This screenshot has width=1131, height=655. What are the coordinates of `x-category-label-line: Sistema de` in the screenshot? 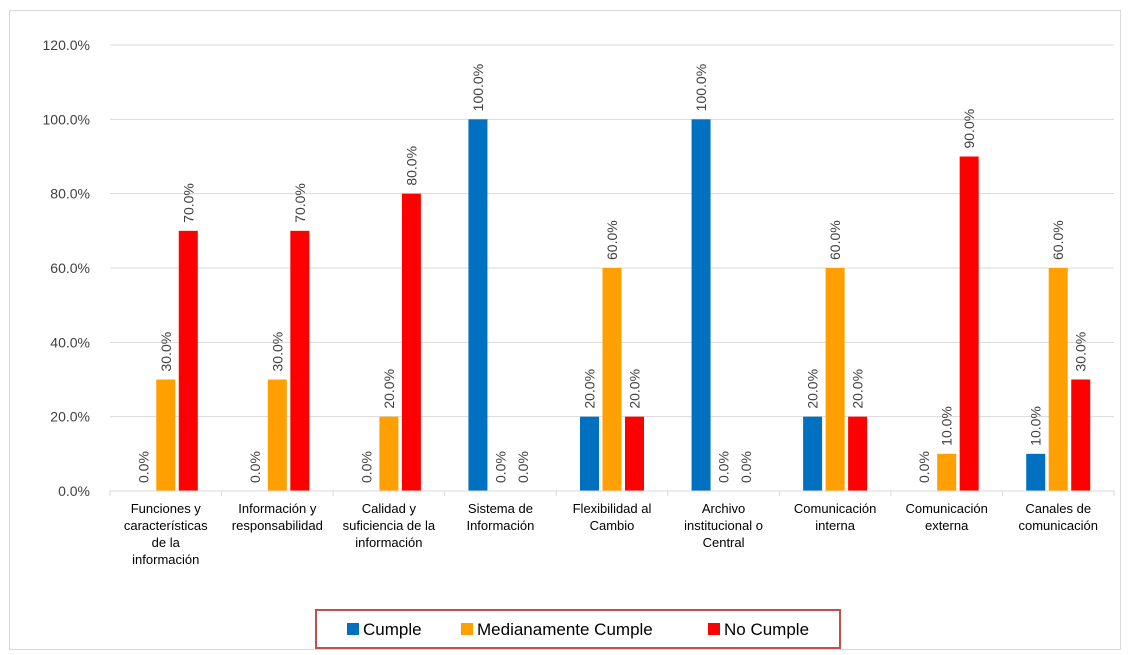 It's located at (500, 508).